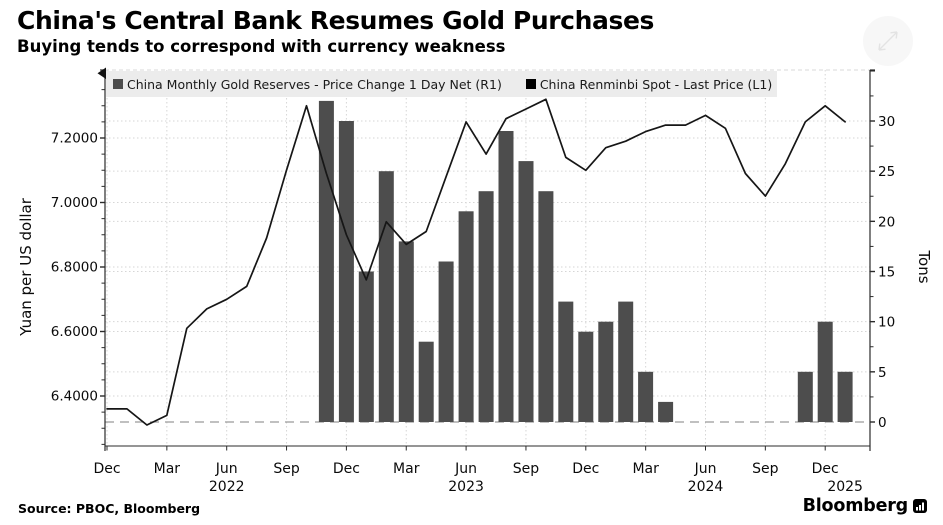  What do you see at coordinates (426, 381) in the screenshot?
I see `gold-bar-apr-2023` at bounding box center [426, 381].